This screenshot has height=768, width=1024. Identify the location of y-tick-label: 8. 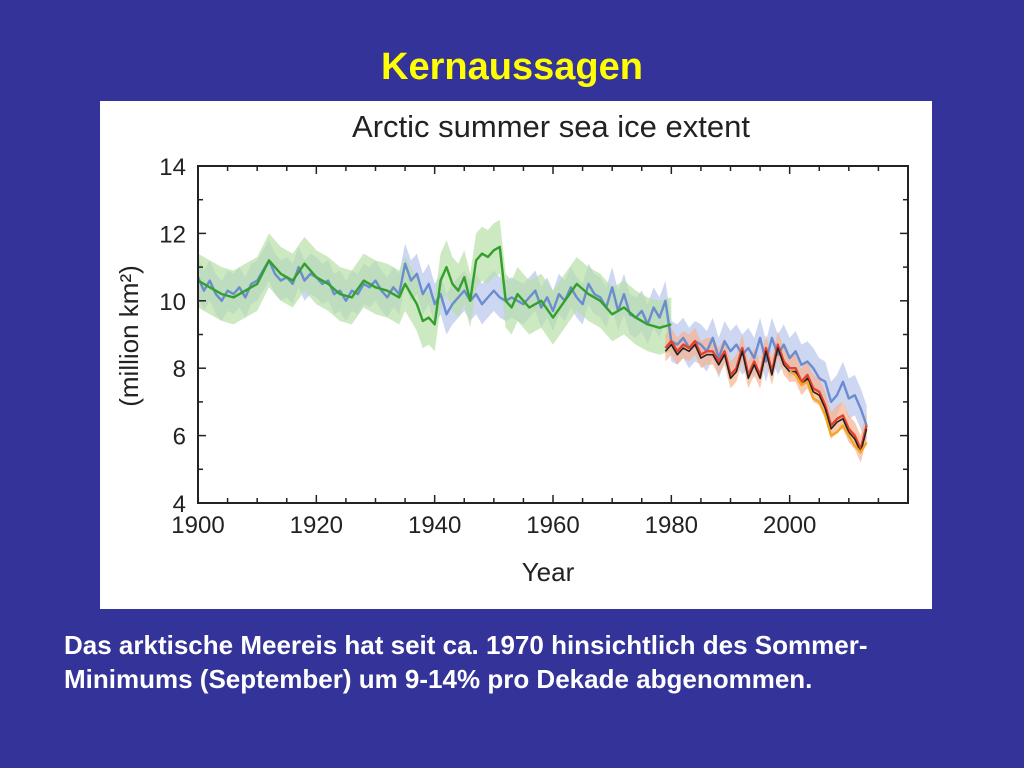
(179, 369).